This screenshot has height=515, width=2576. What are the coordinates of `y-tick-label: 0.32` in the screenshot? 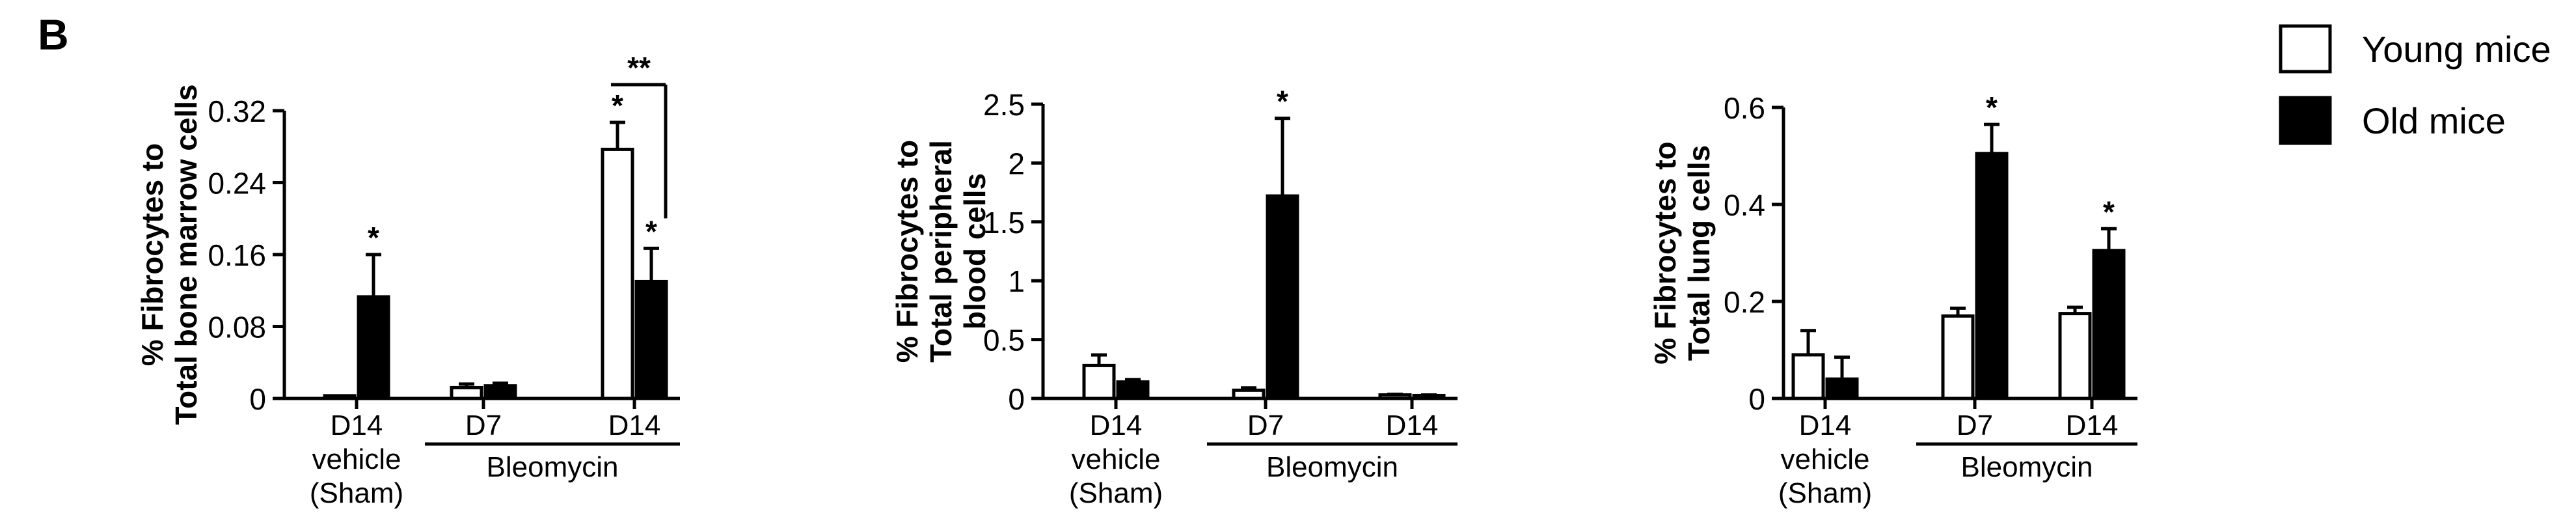 It's located at (237, 111).